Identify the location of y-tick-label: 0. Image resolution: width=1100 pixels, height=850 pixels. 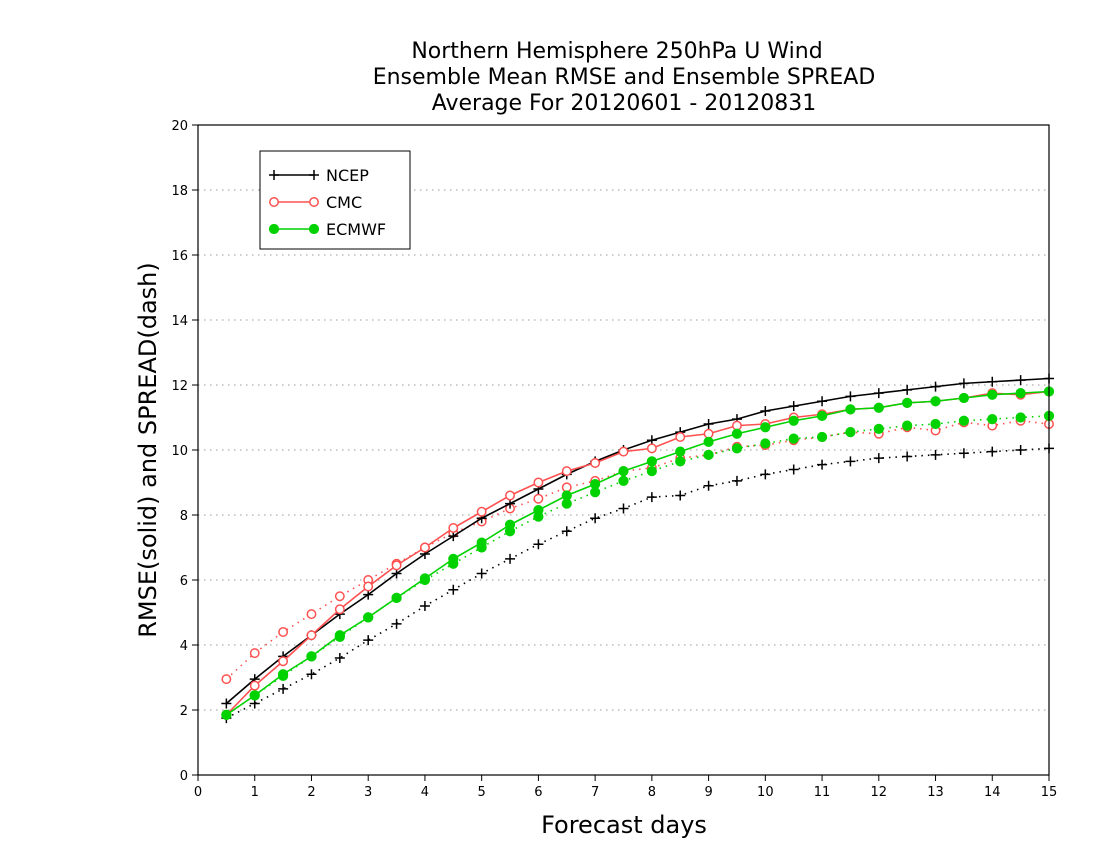
(184, 776).